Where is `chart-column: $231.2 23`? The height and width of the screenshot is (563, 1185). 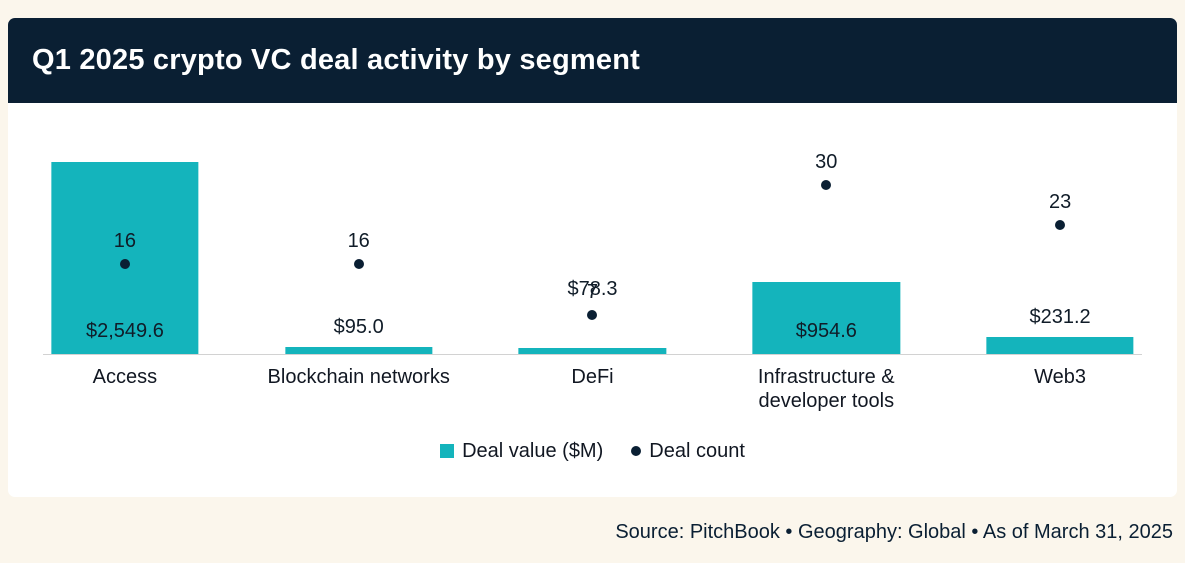
chart-column: $231.2 23 is located at coordinates (1060, 230).